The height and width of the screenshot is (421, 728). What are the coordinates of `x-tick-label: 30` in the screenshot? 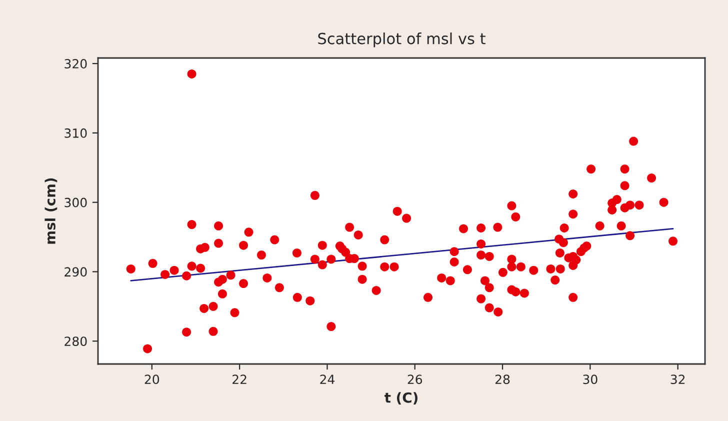 It's located at (590, 379).